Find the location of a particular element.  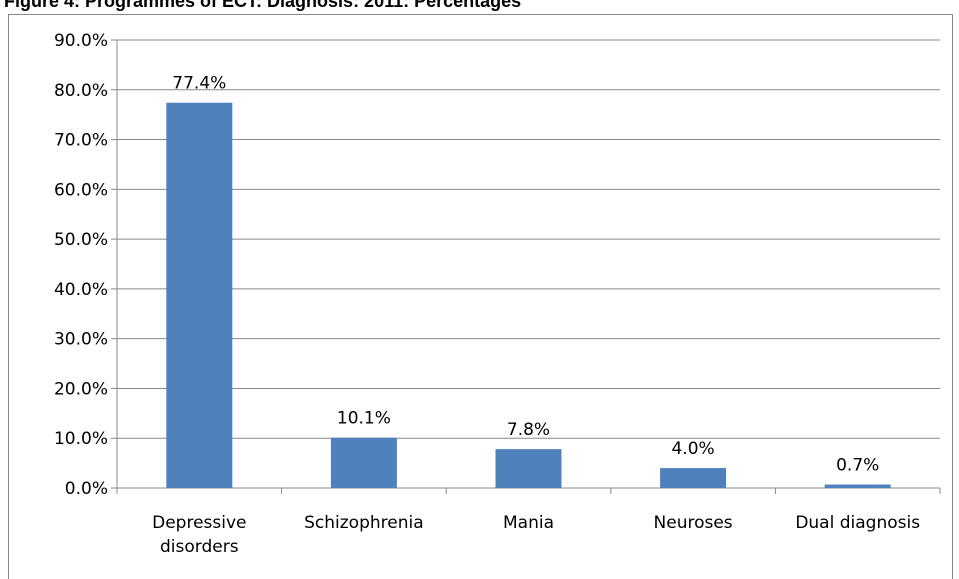

y-tick-label: 10.0% is located at coordinates (81, 439).